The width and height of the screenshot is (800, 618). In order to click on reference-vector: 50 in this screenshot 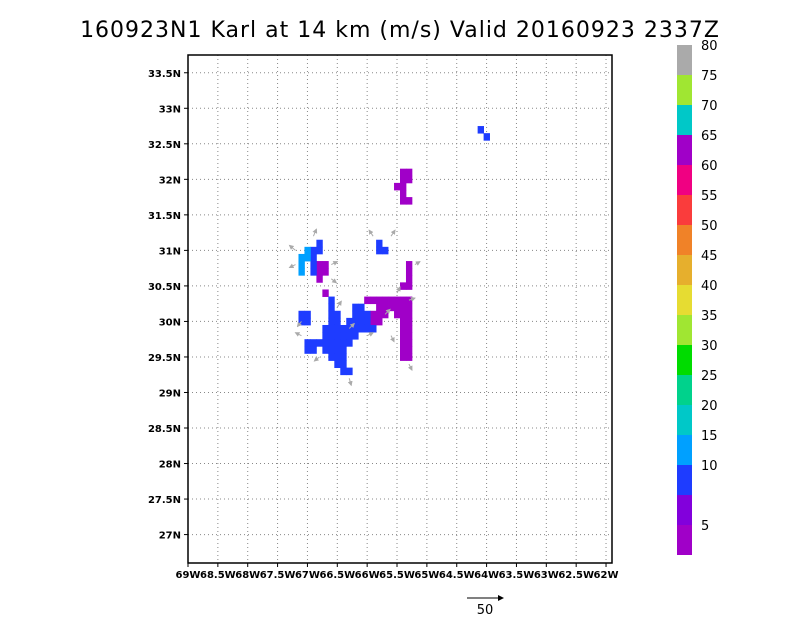, I will do `click(485, 606)`.